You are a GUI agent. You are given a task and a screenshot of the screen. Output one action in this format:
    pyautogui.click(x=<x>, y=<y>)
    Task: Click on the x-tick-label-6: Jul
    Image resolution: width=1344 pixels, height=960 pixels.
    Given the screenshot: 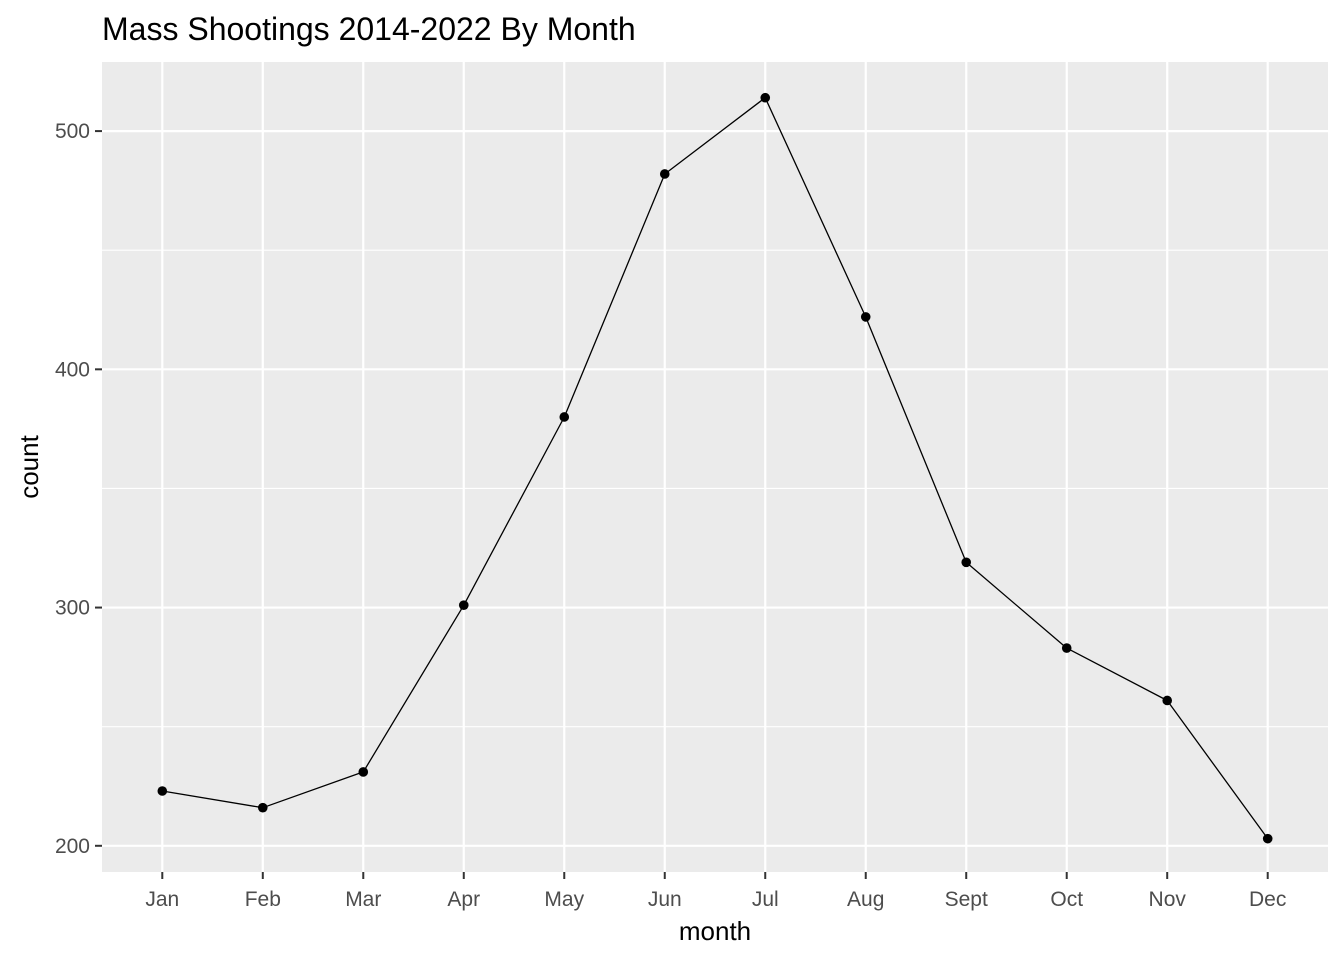 What is the action you would take?
    pyautogui.click(x=765, y=899)
    